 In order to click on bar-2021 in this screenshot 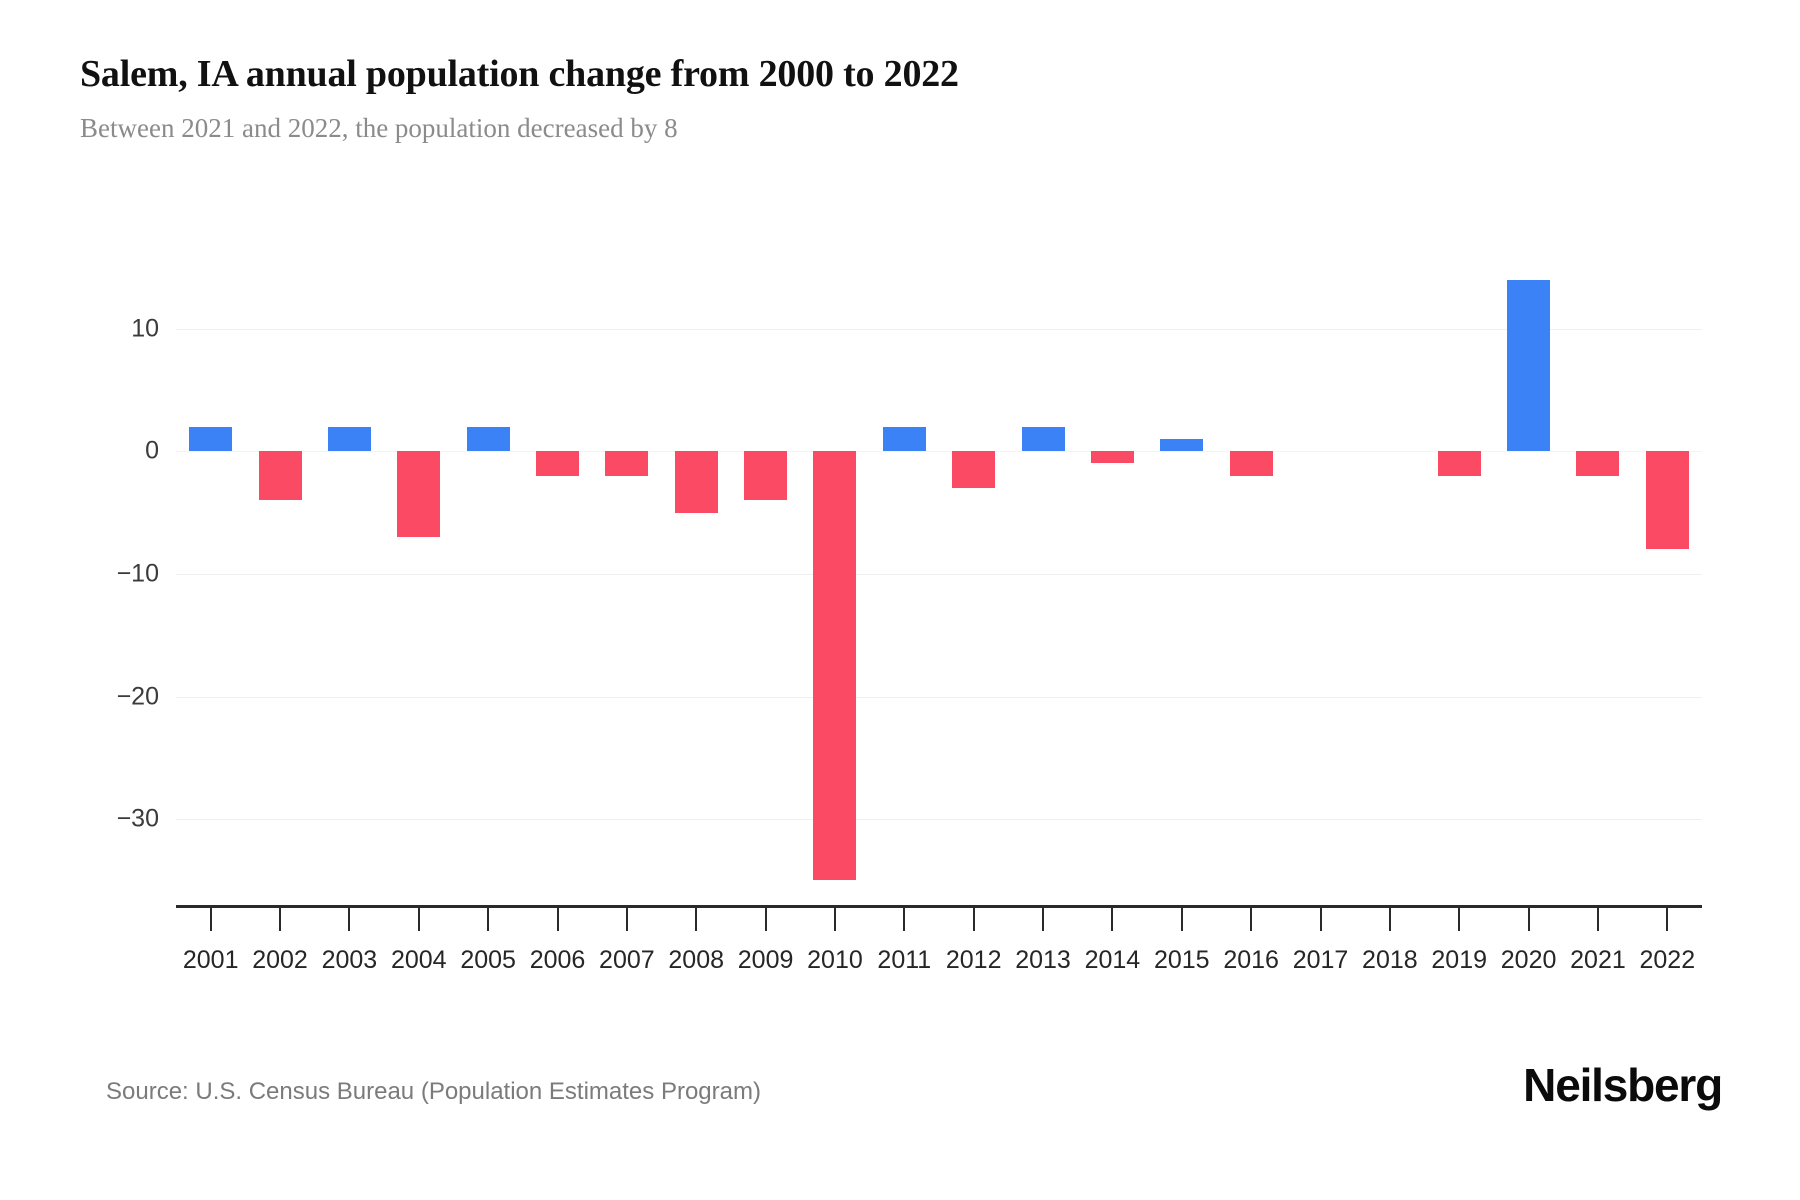, I will do `click(1598, 463)`.